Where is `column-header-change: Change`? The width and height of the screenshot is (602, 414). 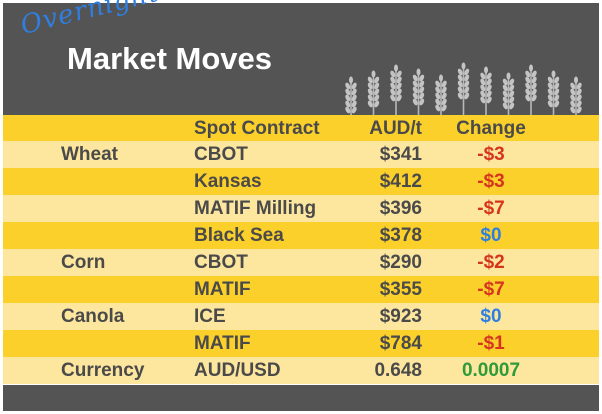
column-header-change: Change is located at coordinates (491, 128).